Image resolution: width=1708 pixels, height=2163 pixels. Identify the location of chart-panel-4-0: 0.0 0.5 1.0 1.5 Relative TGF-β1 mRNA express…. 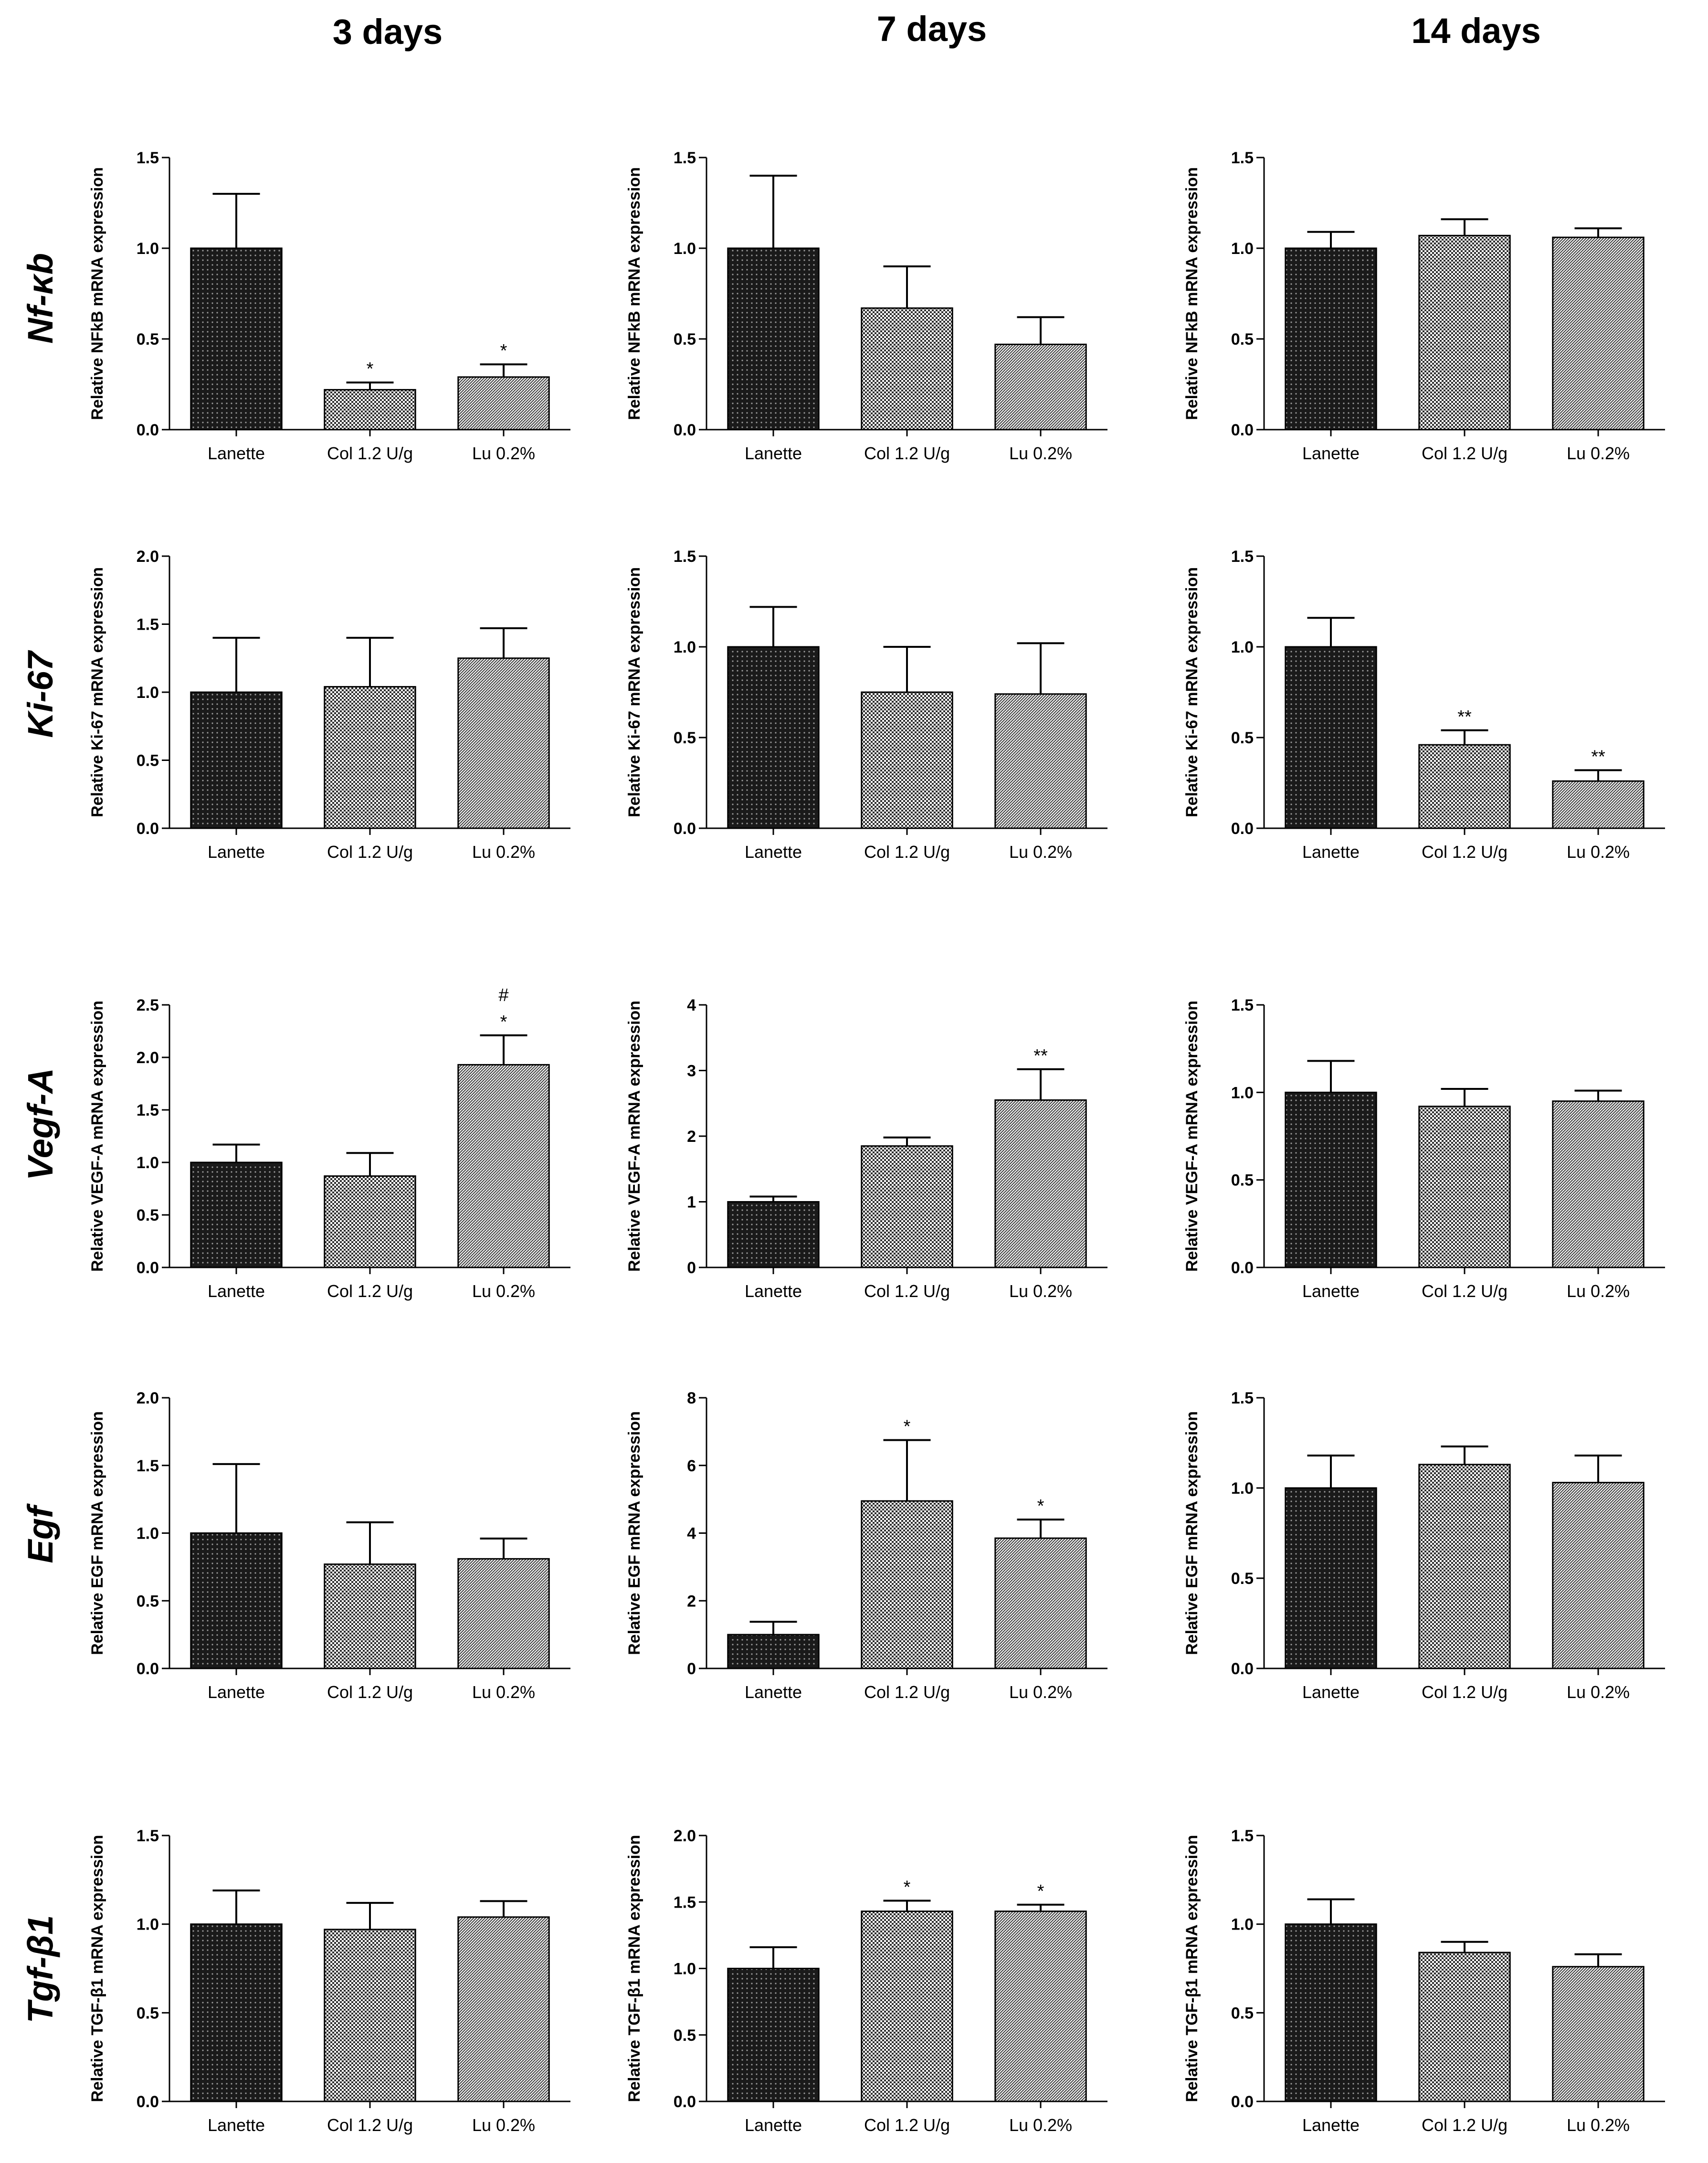
(329, 1981).